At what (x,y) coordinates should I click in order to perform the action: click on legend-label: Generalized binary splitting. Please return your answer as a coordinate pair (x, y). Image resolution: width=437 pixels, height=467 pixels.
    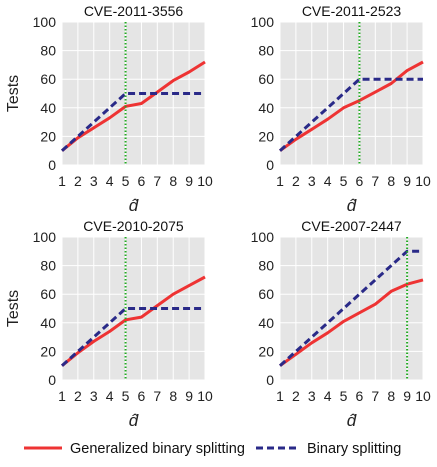
    Looking at the image, I should click on (157, 449).